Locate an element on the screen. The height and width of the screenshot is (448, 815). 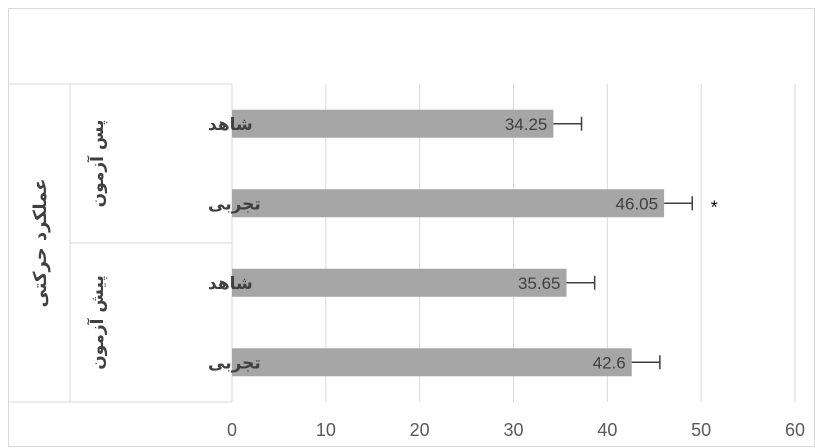
x-axis-ticks: 0 10 20 30 40 50 60 is located at coordinates (516, 430).